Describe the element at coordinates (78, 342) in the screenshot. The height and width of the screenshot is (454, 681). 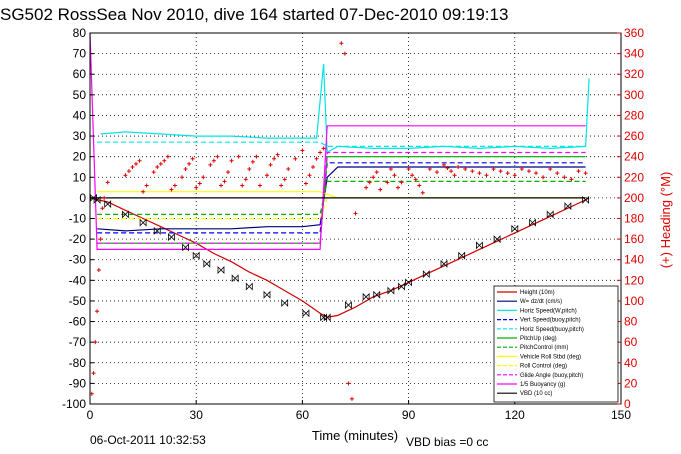
I see `y-tick-label: -70` at that location.